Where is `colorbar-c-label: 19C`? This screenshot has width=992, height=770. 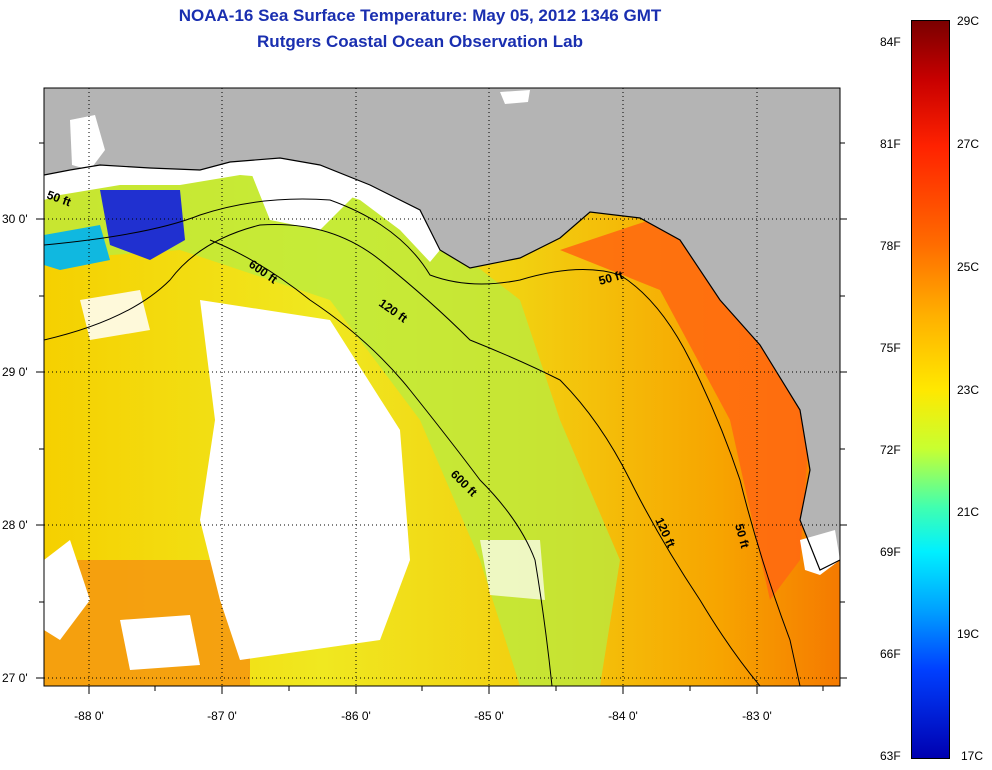
colorbar-c-label: 19C is located at coordinates (968, 634).